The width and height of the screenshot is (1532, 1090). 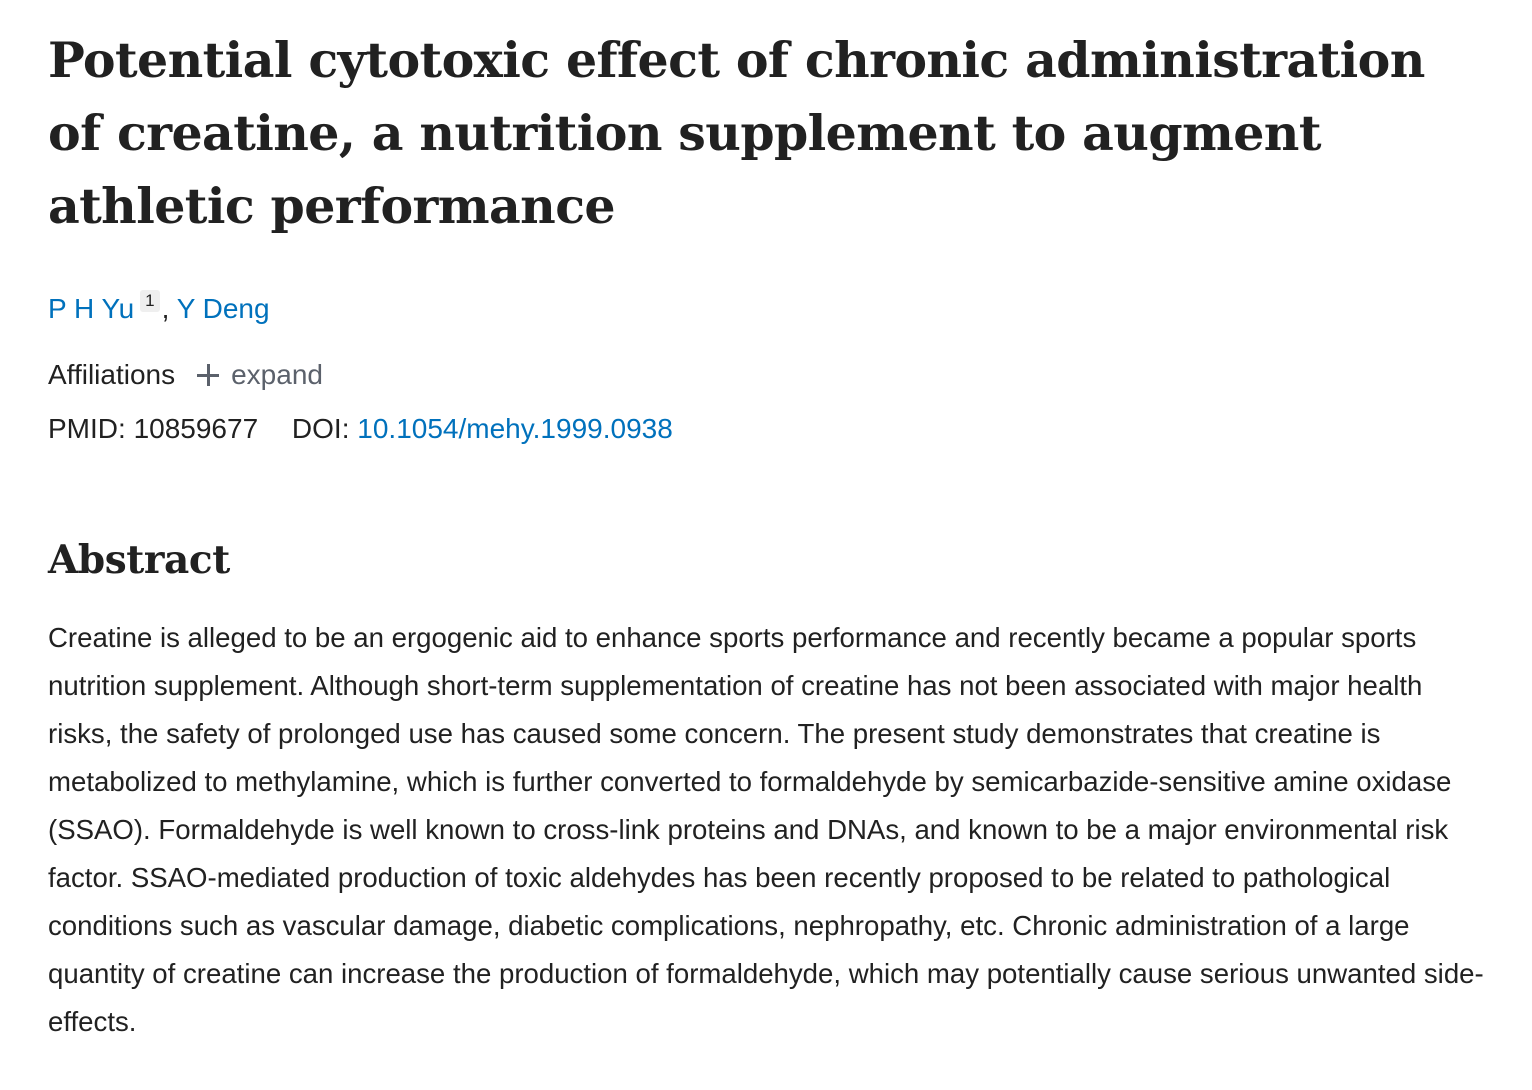 What do you see at coordinates (320, 428) in the screenshot?
I see `doi-label: DOI:` at bounding box center [320, 428].